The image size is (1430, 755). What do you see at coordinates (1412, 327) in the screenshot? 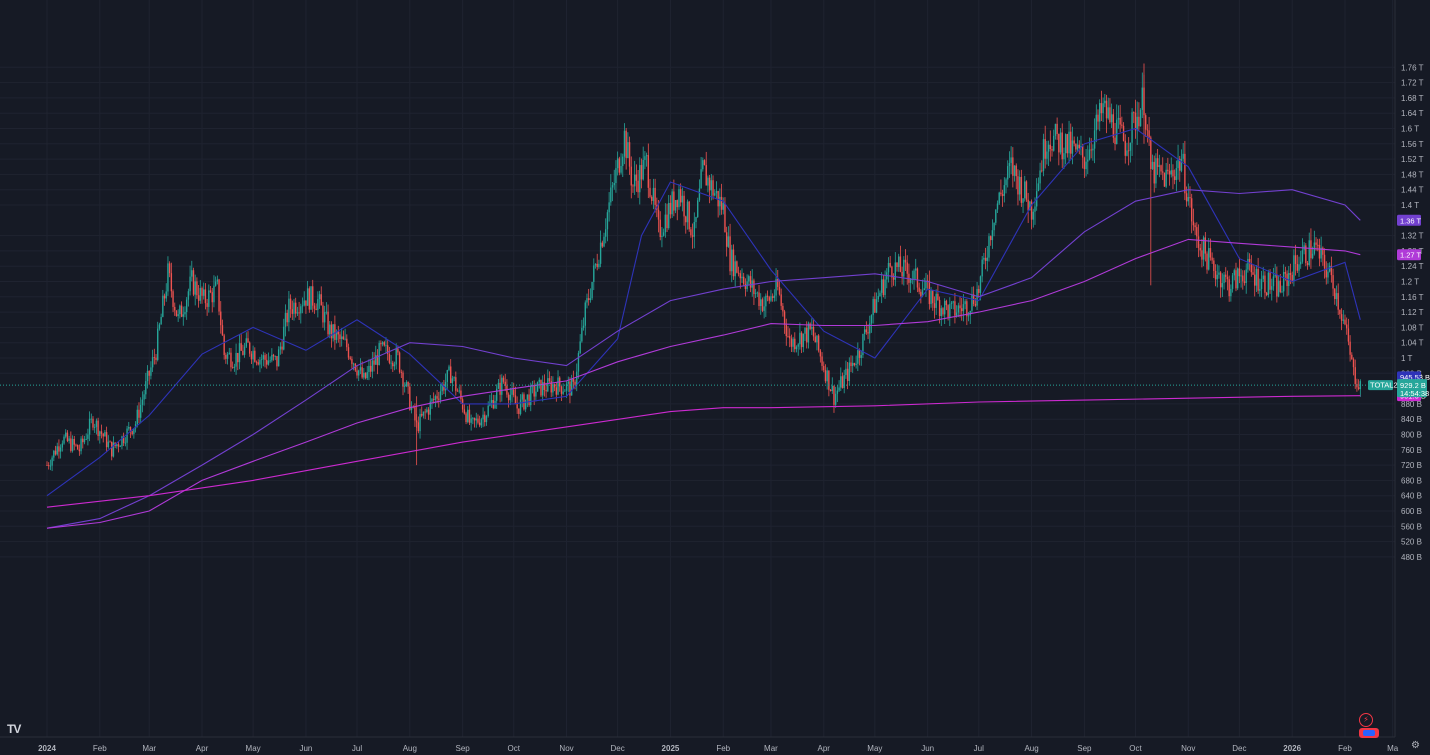
I see `price-tick-label: 1.08 T` at bounding box center [1412, 327].